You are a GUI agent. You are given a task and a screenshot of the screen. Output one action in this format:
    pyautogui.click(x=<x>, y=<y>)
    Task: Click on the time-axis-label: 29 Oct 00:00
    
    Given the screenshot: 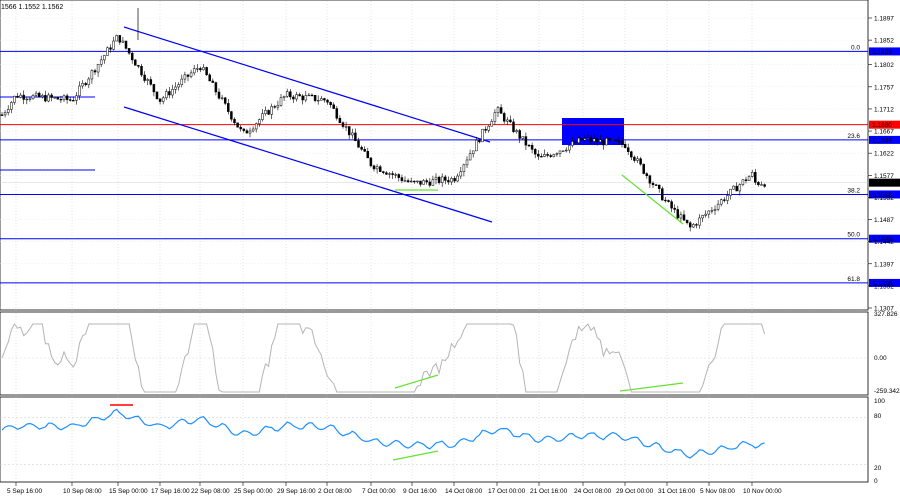 What is the action you would take?
    pyautogui.click(x=635, y=491)
    